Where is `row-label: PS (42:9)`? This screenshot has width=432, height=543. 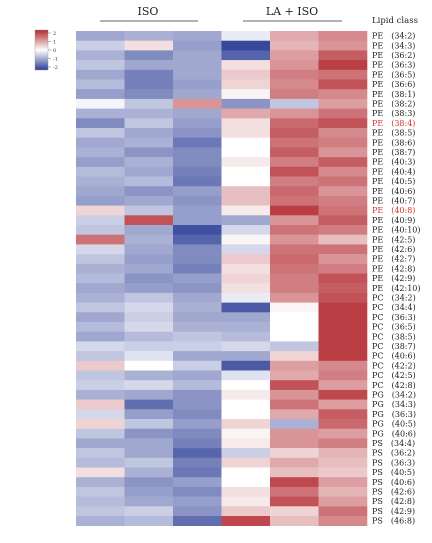
row-label: PS (42:9) is located at coordinates (393, 511).